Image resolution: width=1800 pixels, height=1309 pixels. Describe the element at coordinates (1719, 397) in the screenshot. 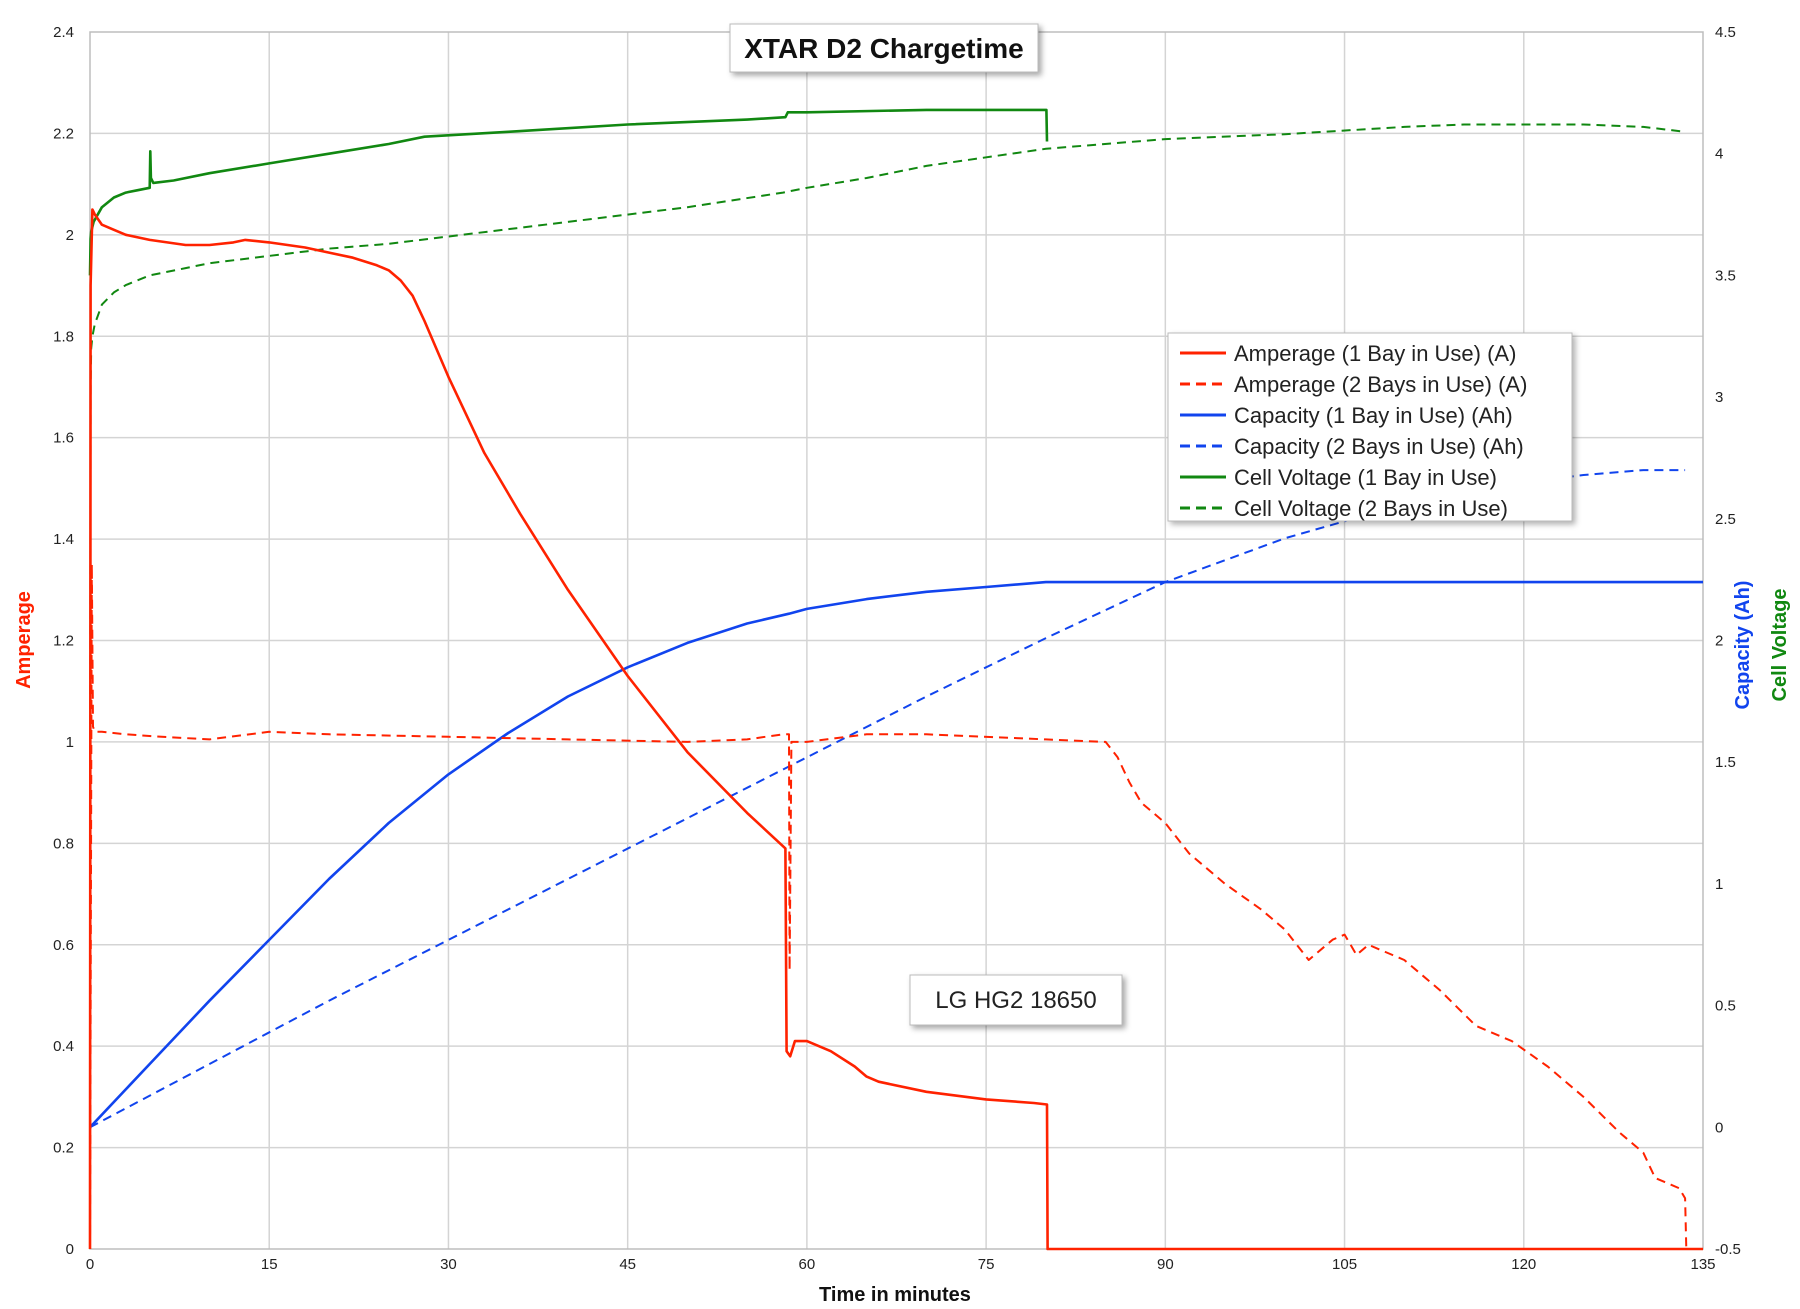

I see `y-right-tick-label: 3` at that location.